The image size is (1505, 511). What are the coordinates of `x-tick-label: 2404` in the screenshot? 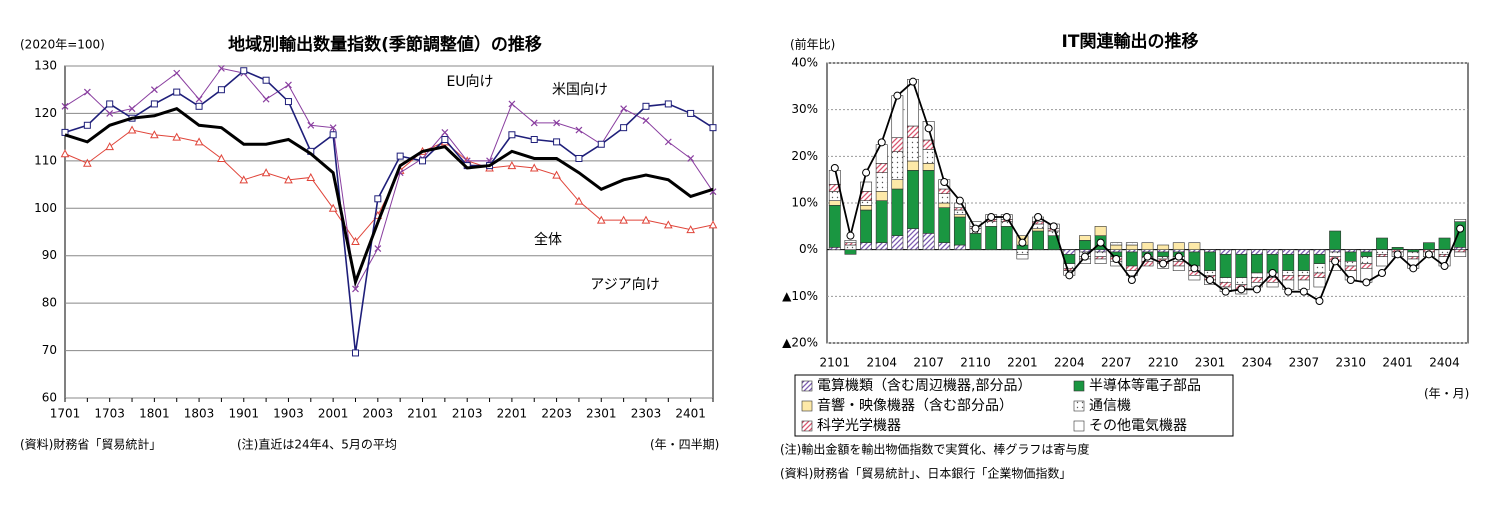 It's located at (1444, 363).